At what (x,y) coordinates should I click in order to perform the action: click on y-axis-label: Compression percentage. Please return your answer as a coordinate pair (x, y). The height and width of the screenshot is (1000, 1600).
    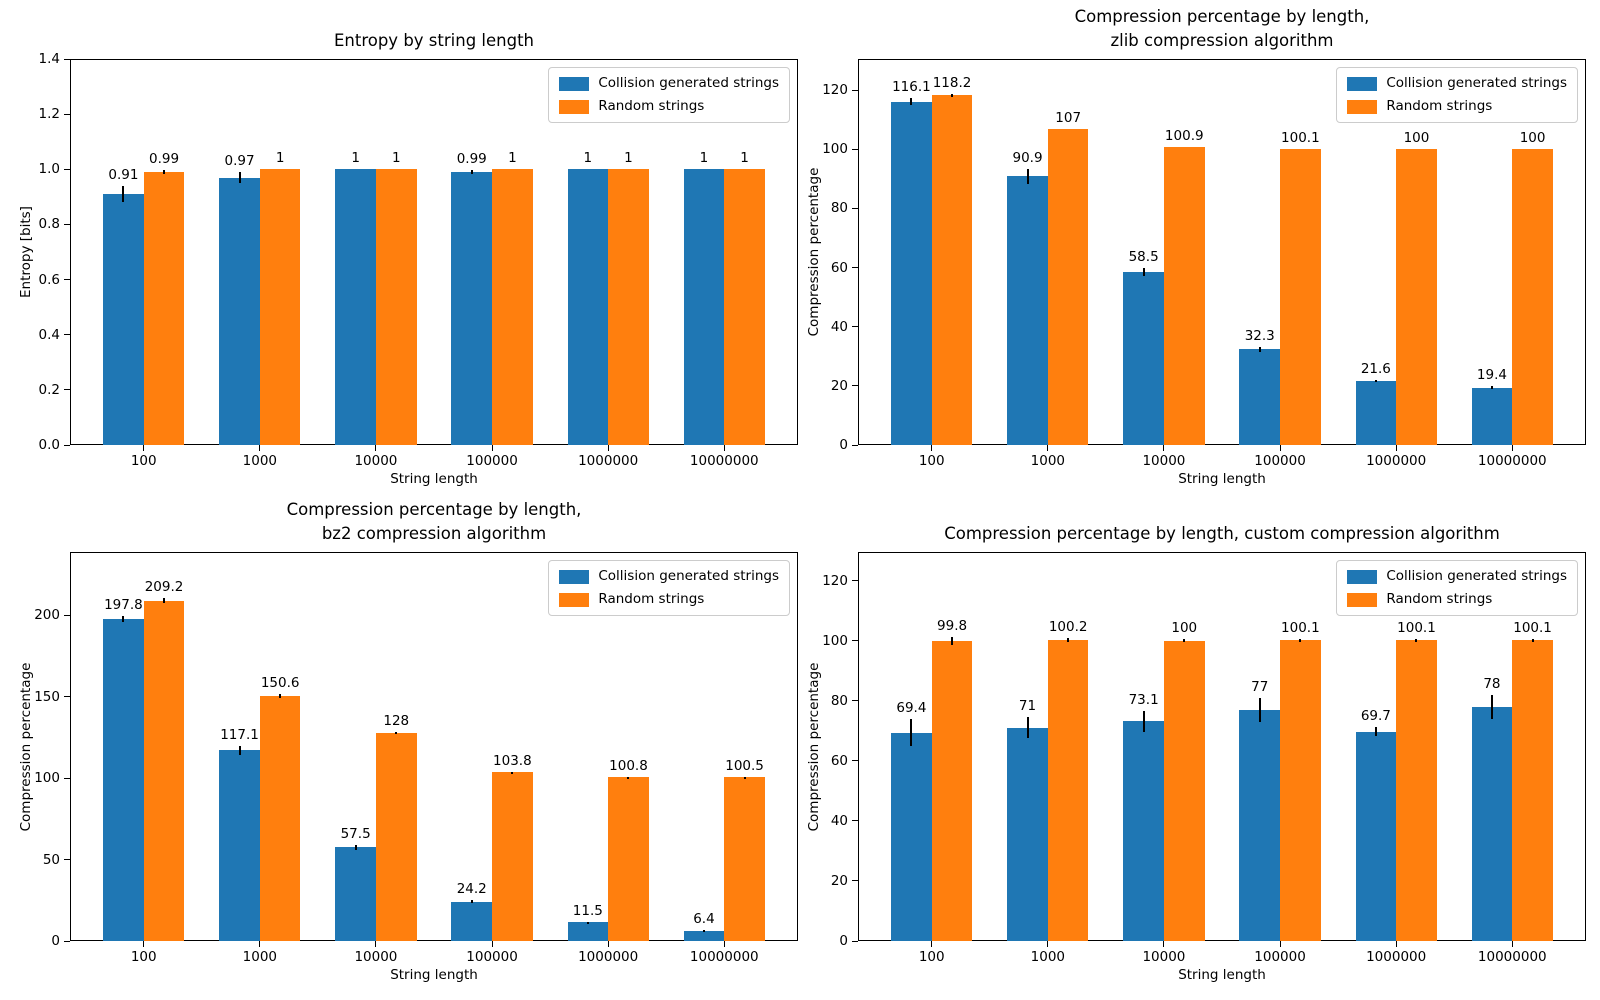
    Looking at the image, I should click on (814, 252).